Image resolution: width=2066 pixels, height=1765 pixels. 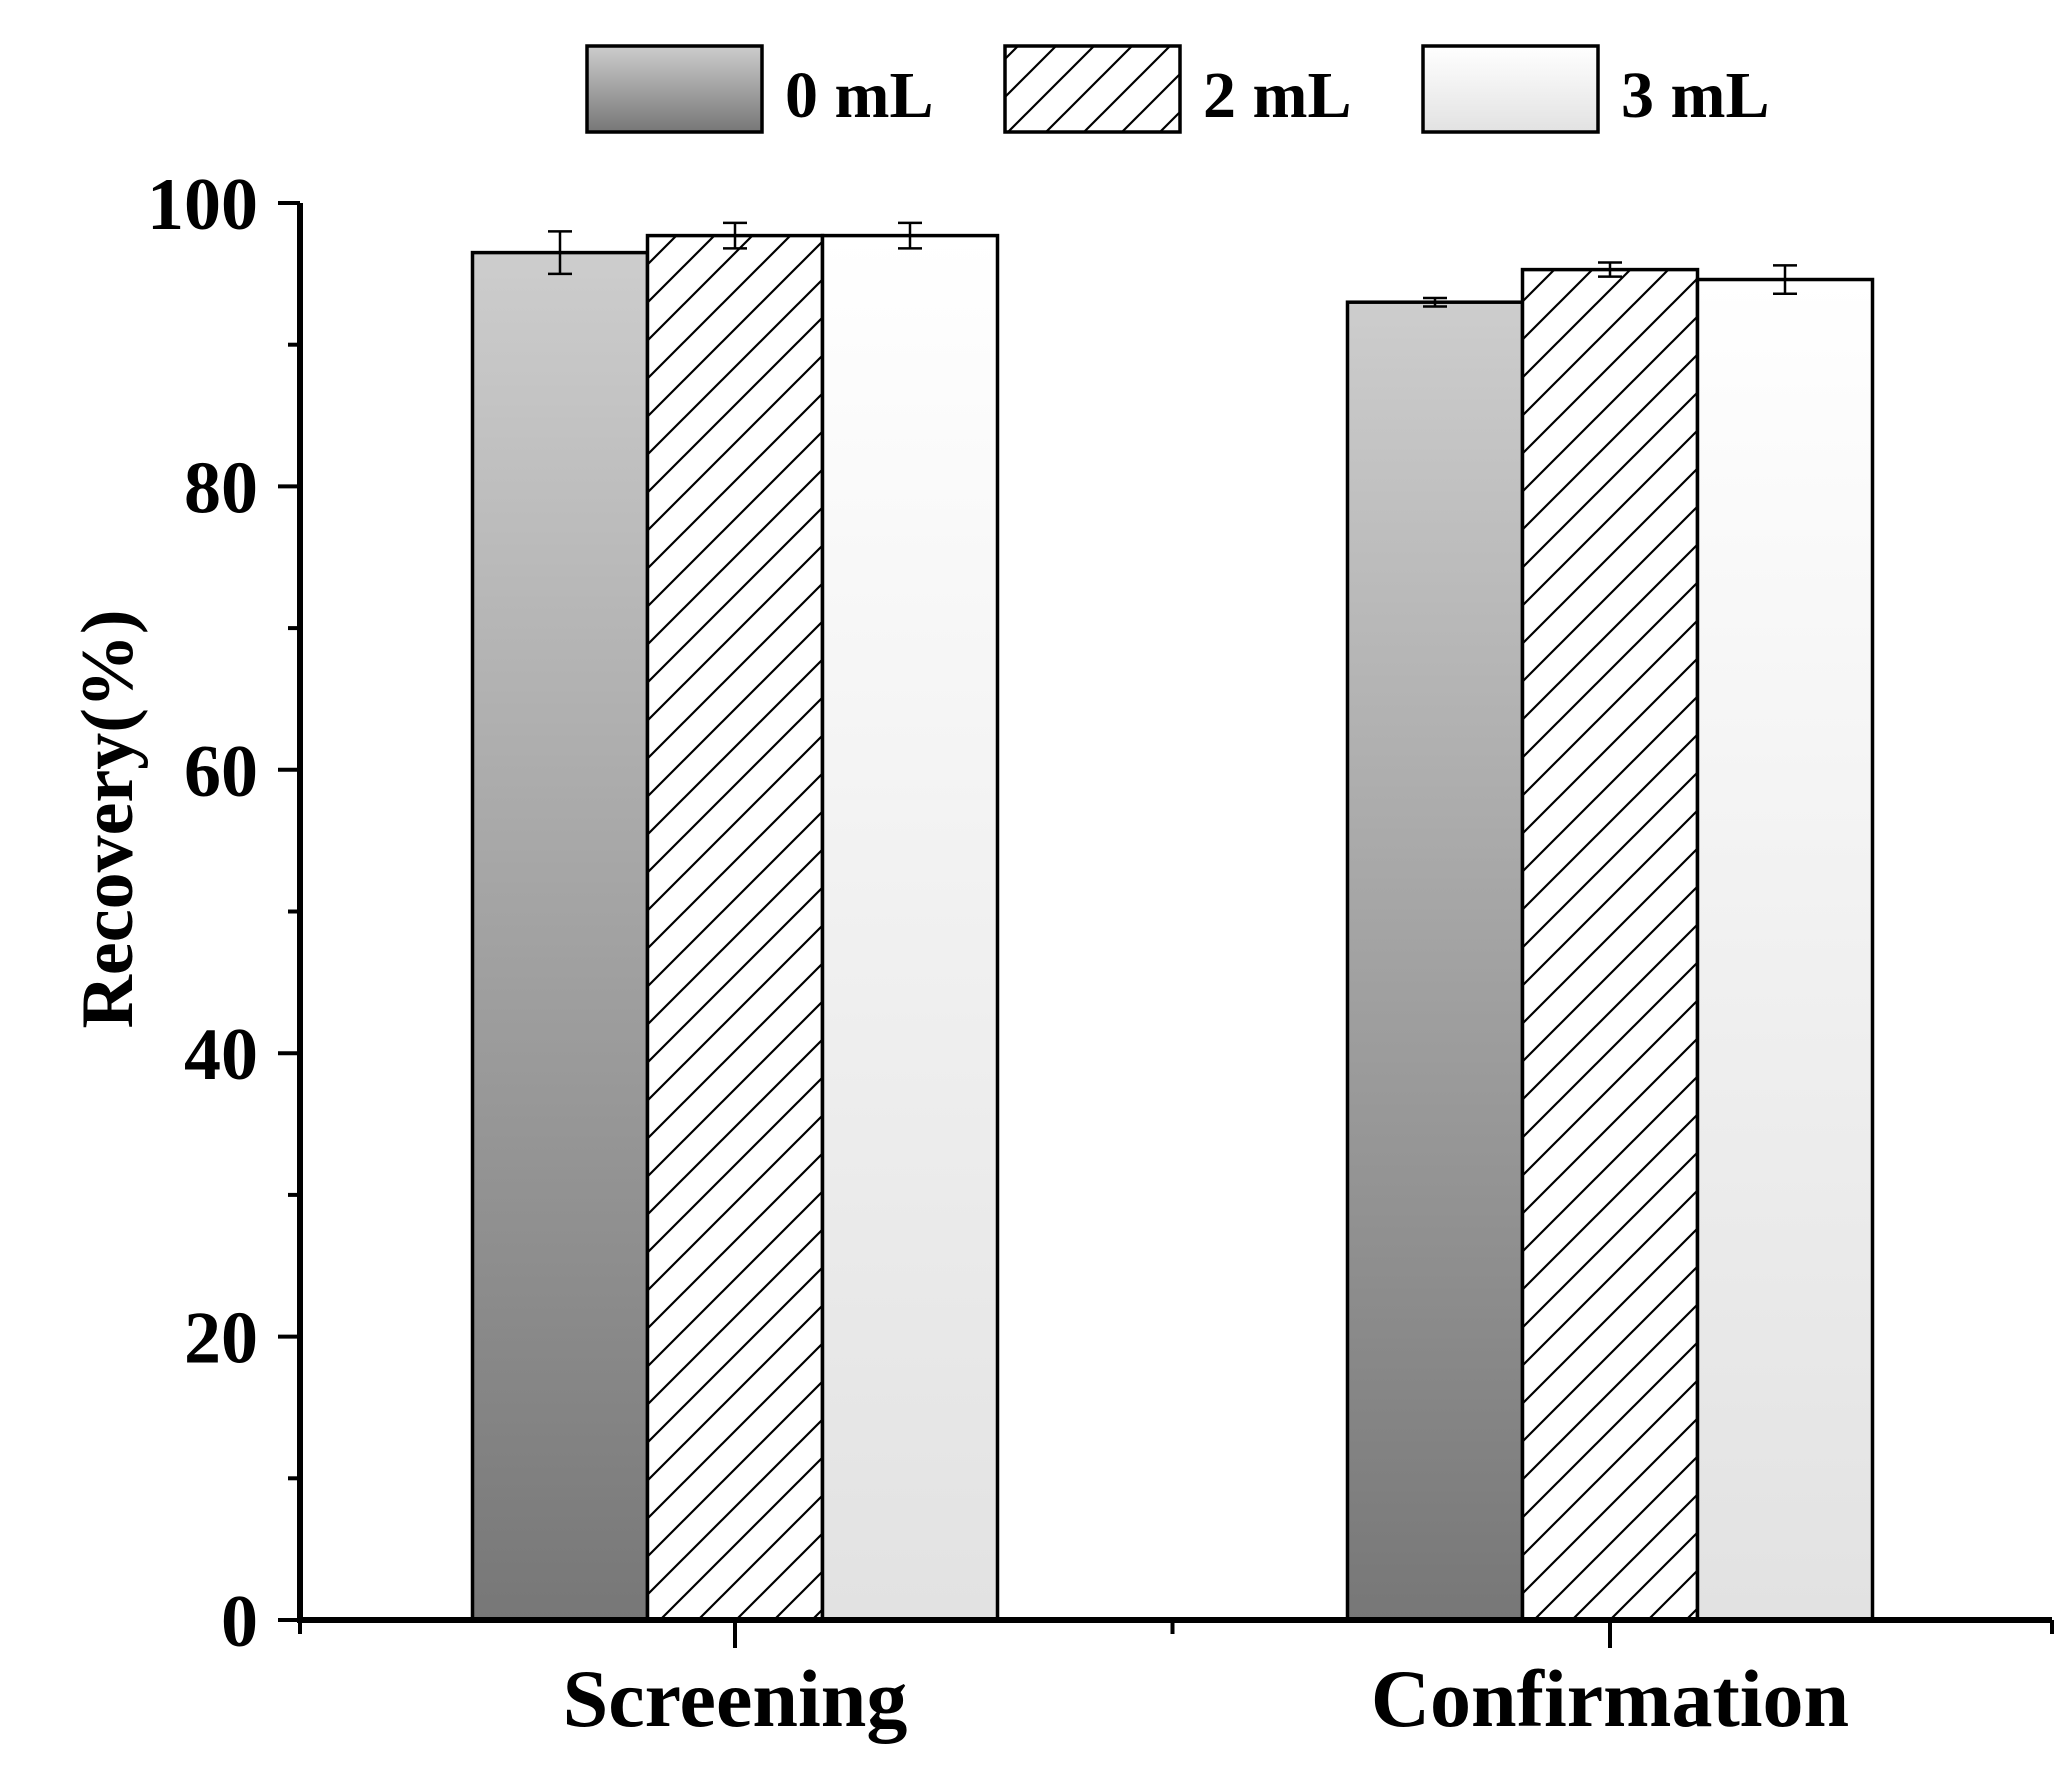 I want to click on legend-item-2ml: 2 mL, so click(x=1177, y=89).